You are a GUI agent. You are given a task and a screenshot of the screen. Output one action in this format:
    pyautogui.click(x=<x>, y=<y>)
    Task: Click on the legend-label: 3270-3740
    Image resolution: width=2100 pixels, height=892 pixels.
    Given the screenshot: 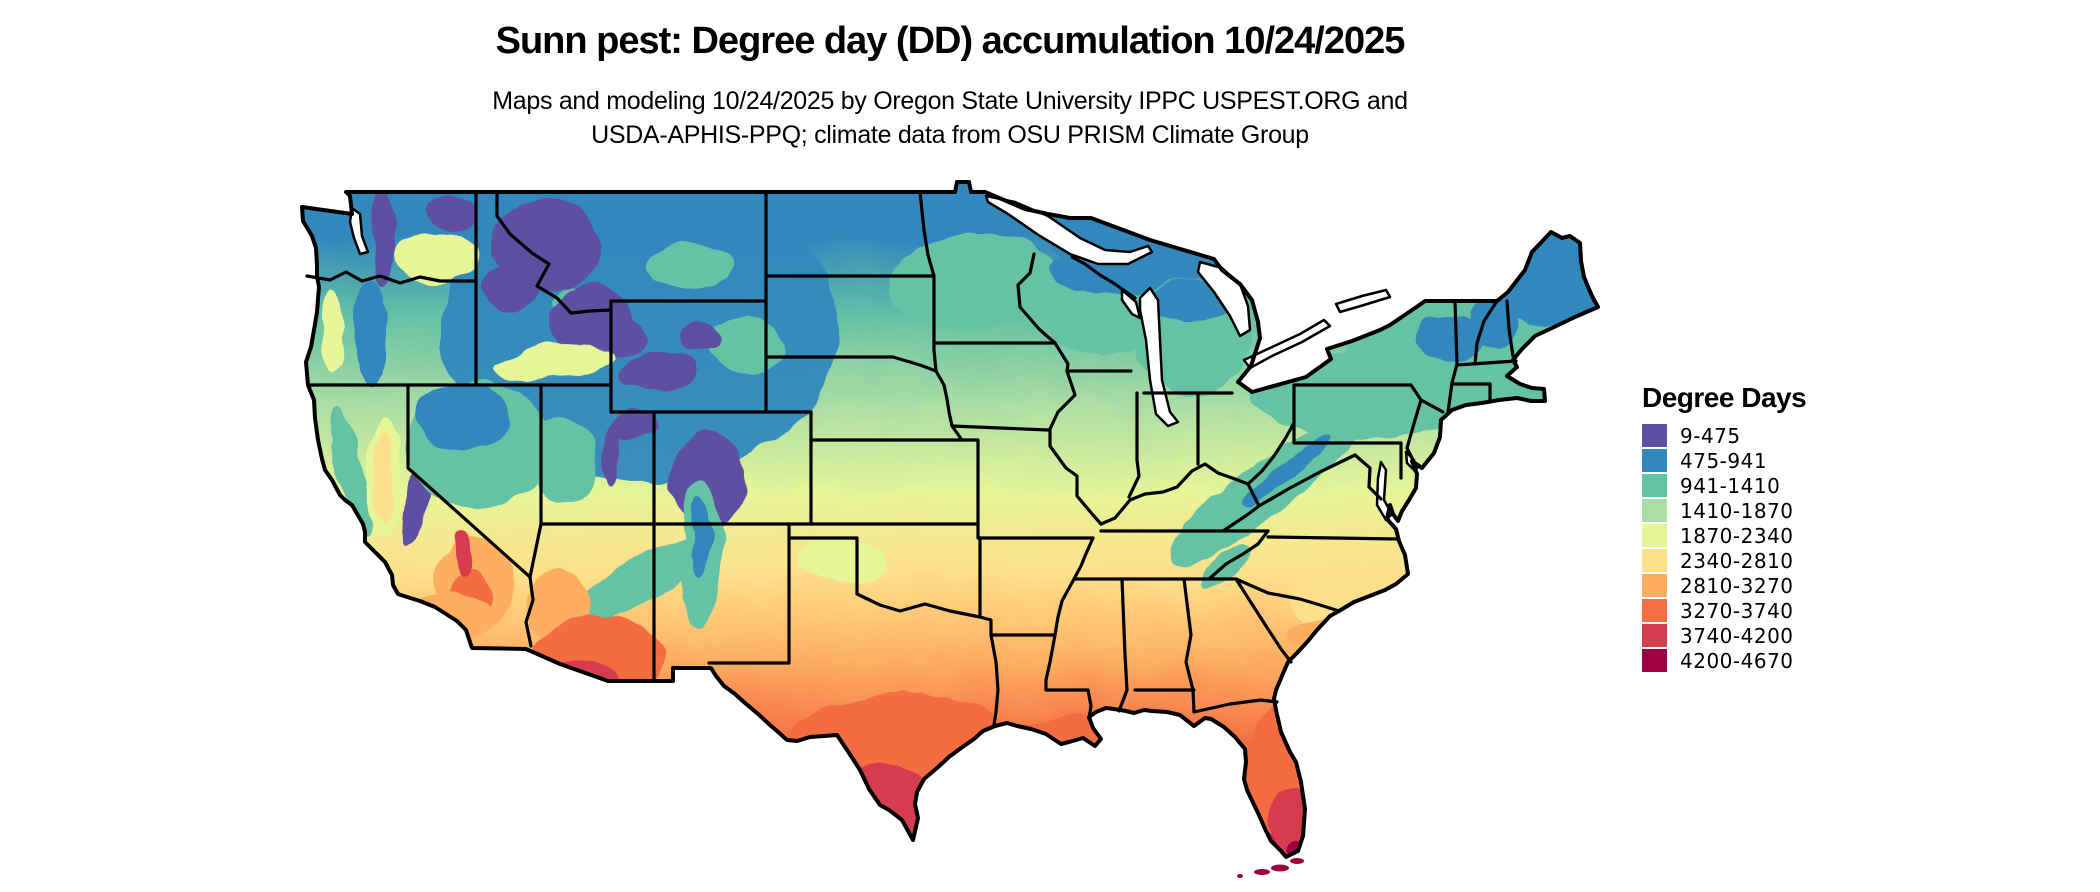 What is the action you would take?
    pyautogui.click(x=1737, y=610)
    